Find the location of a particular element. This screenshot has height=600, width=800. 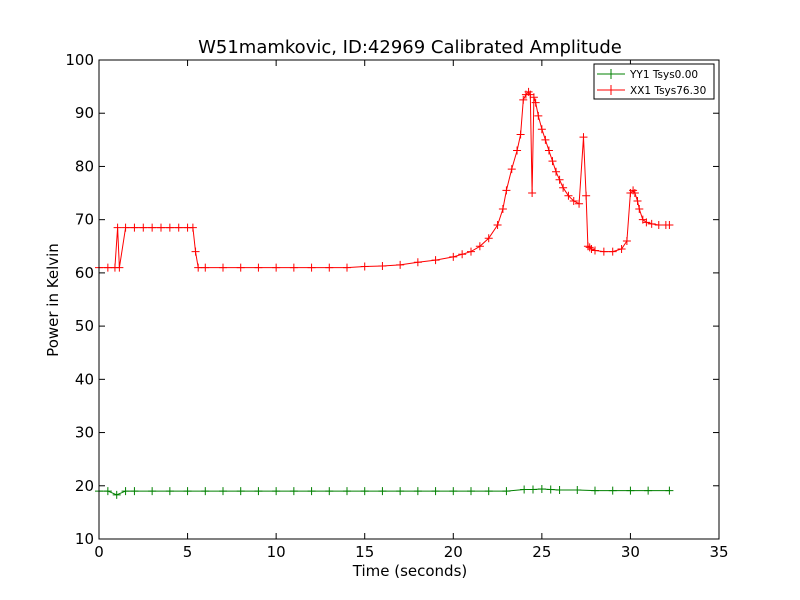

x-tick-label: 5 is located at coordinates (188, 552).